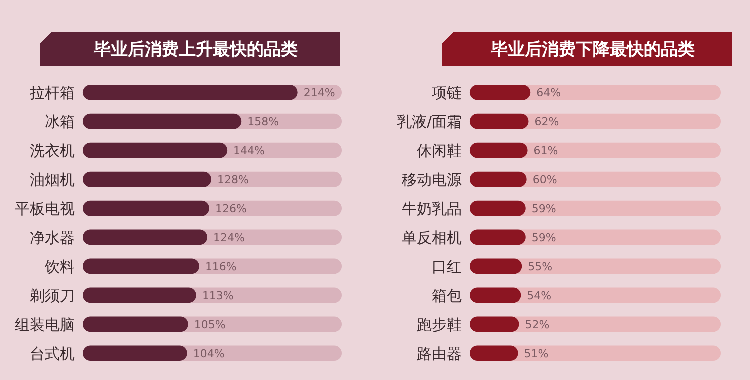 This screenshot has height=380, width=750. What do you see at coordinates (539, 295) in the screenshot?
I see `data-label: 54%` at bounding box center [539, 295].